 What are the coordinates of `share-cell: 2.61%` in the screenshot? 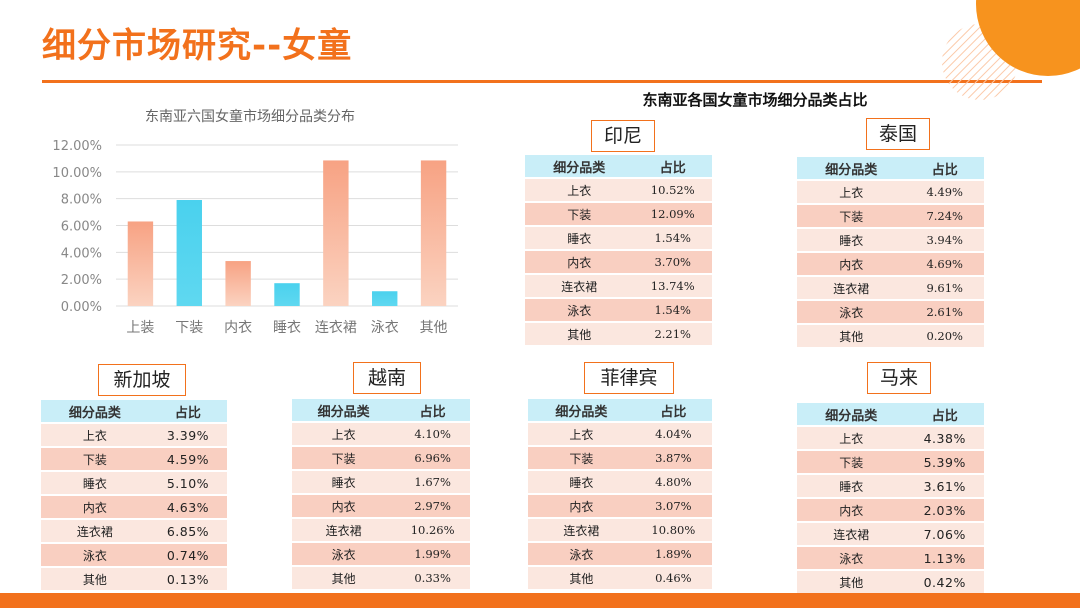 It's located at (944, 312).